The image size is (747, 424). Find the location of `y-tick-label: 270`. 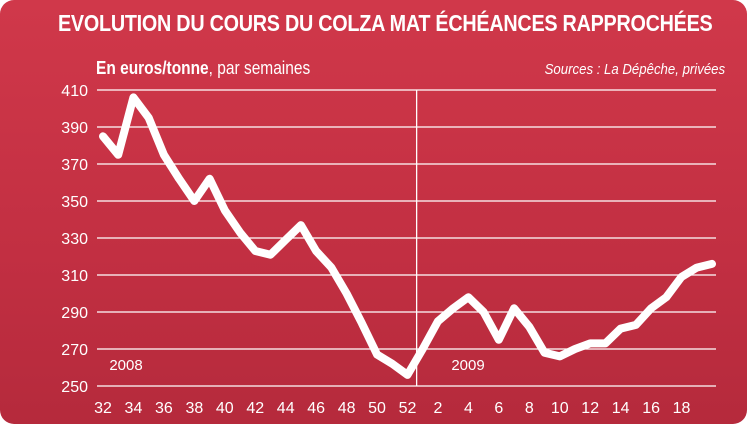

y-tick-label: 270 is located at coordinates (74, 350).